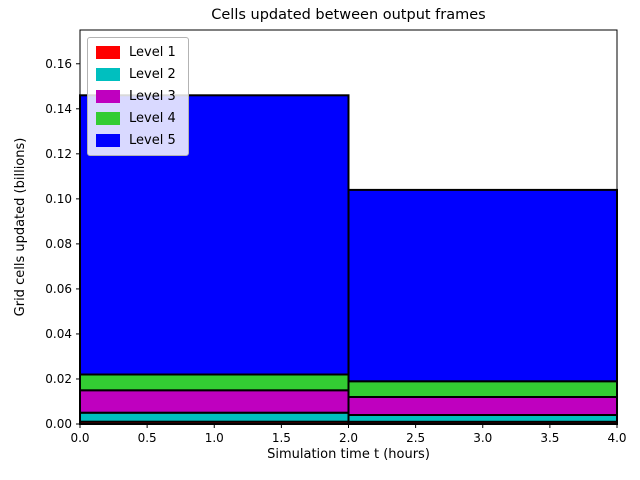 The width and height of the screenshot is (640, 480). I want to click on x-tick-label: 2.5, so click(415, 438).